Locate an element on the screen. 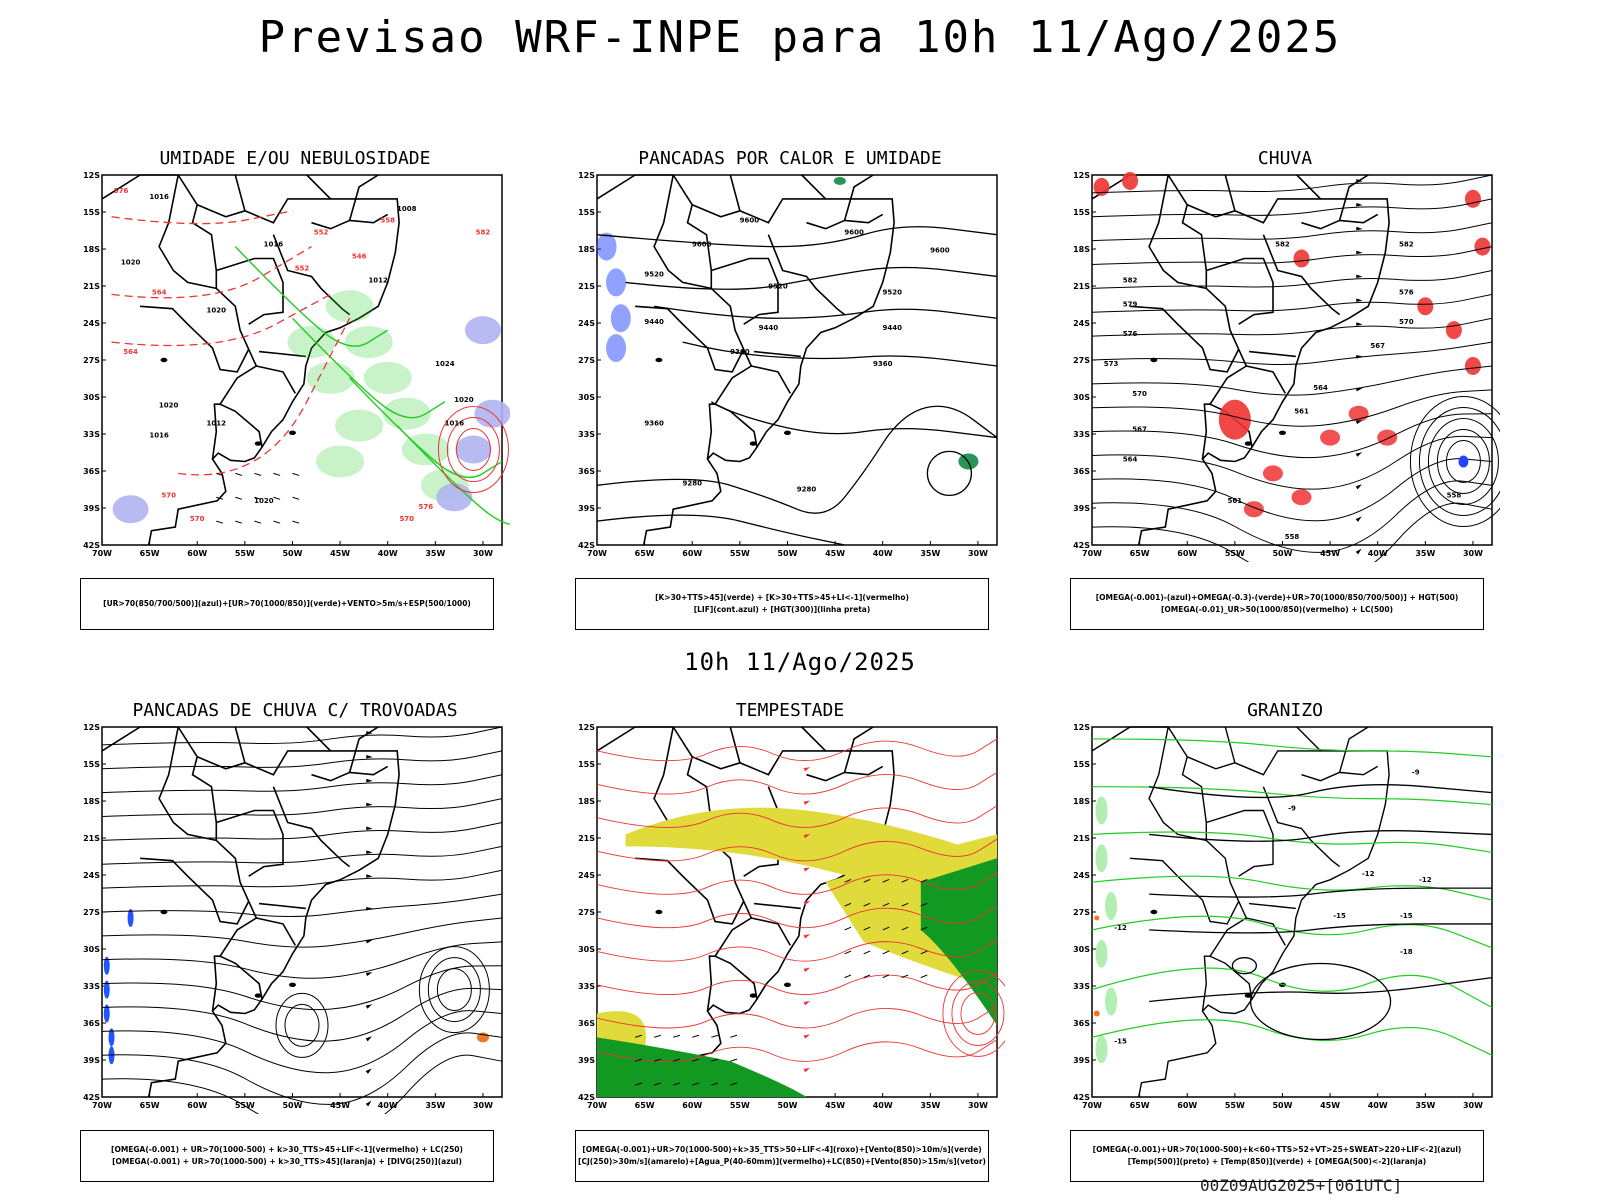  thickness-contour is located at coordinates (221, 320).